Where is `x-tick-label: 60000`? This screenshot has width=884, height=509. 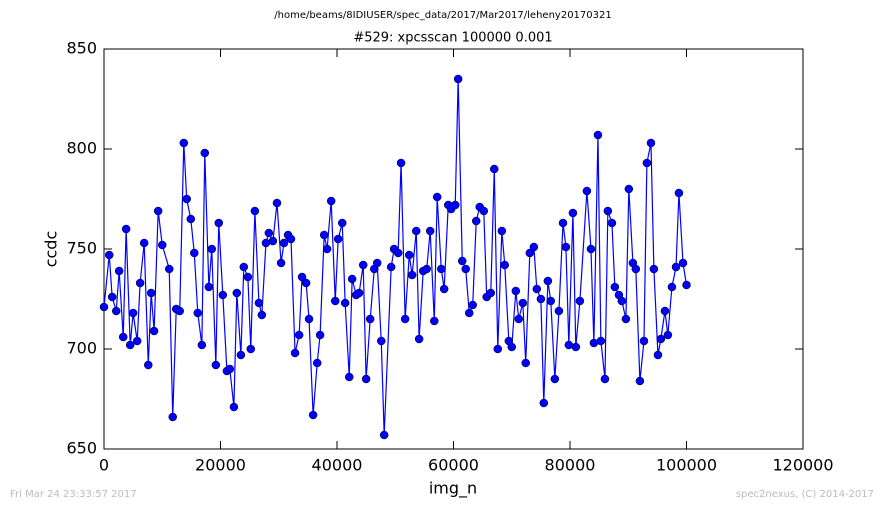
x-tick-label: 60000 is located at coordinates (453, 465).